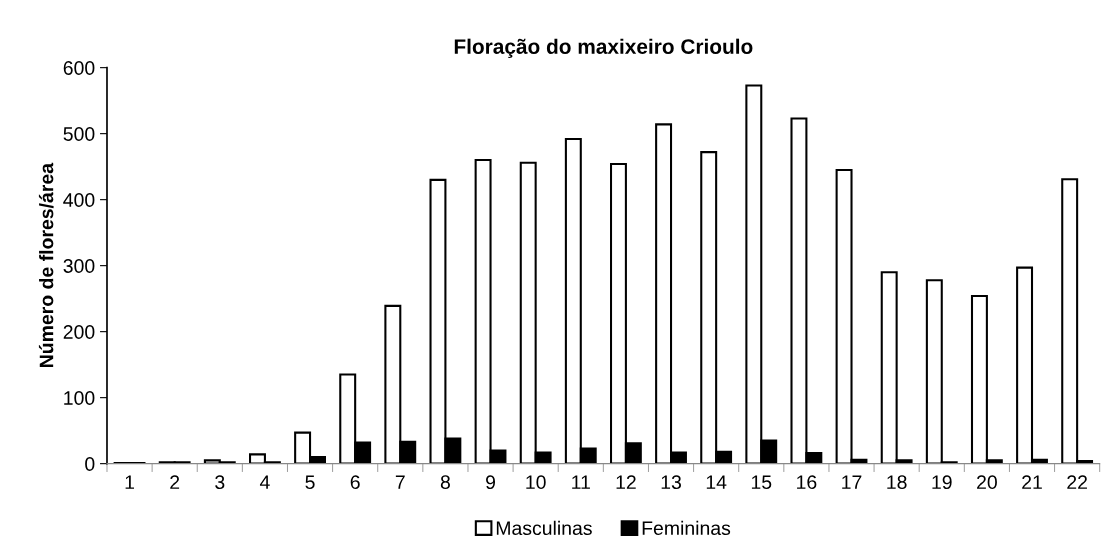 This screenshot has height=550, width=1103. I want to click on x-tick-label: 14, so click(716, 482).